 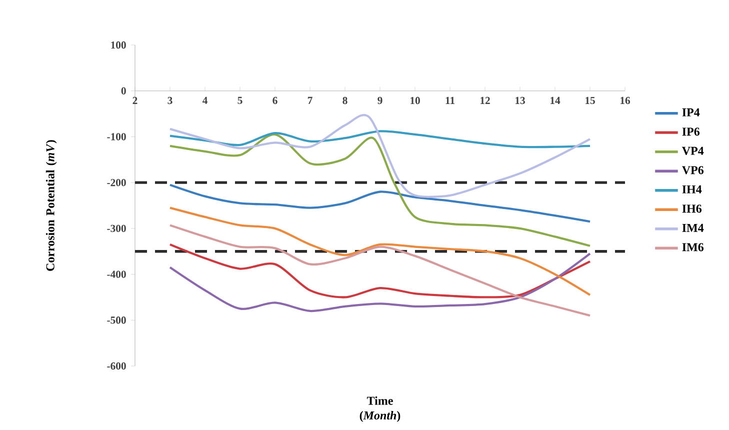 What do you see at coordinates (692, 208) in the screenshot?
I see `legend-label: IH6` at bounding box center [692, 208].